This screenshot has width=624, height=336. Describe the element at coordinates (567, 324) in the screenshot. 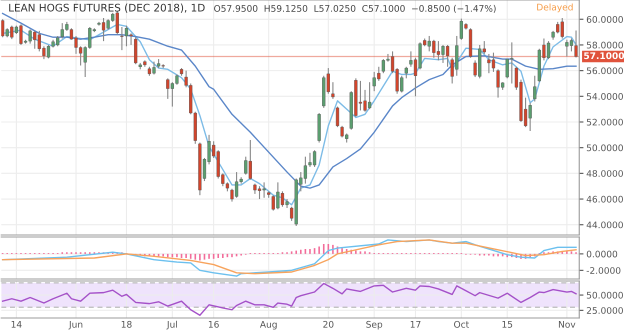

I see `x-tick-label: Nov` at that location.